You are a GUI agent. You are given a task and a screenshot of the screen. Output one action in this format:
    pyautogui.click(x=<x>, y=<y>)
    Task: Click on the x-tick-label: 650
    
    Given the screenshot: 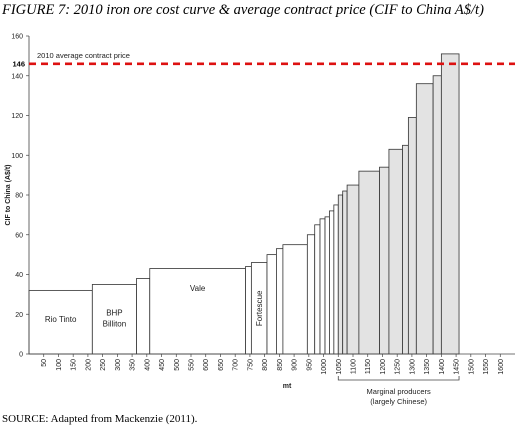 What is the action you would take?
    pyautogui.click(x=221, y=365)
    